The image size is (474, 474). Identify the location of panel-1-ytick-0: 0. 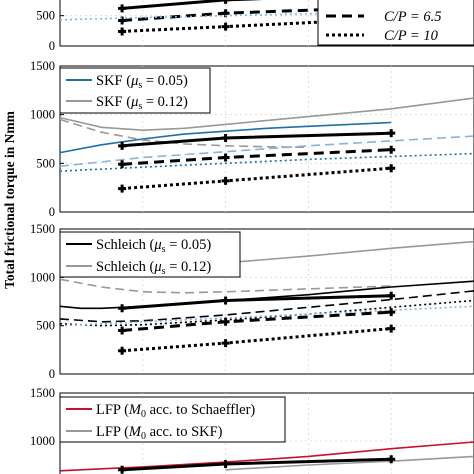
(52, 46).